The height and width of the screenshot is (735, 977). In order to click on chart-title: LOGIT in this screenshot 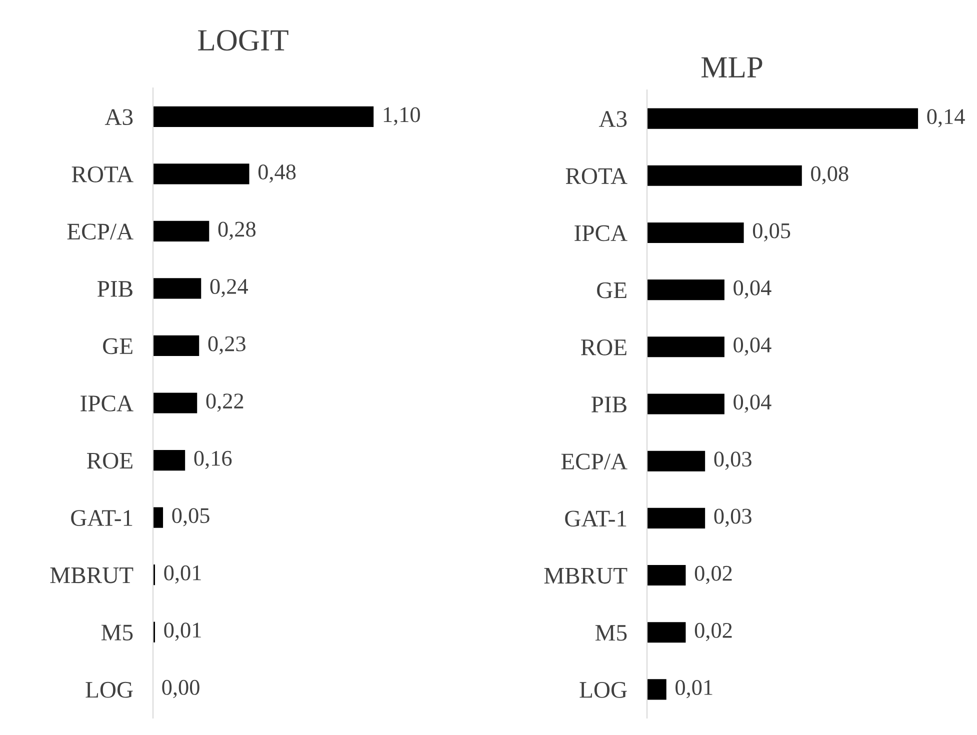, I will do `click(243, 40)`.